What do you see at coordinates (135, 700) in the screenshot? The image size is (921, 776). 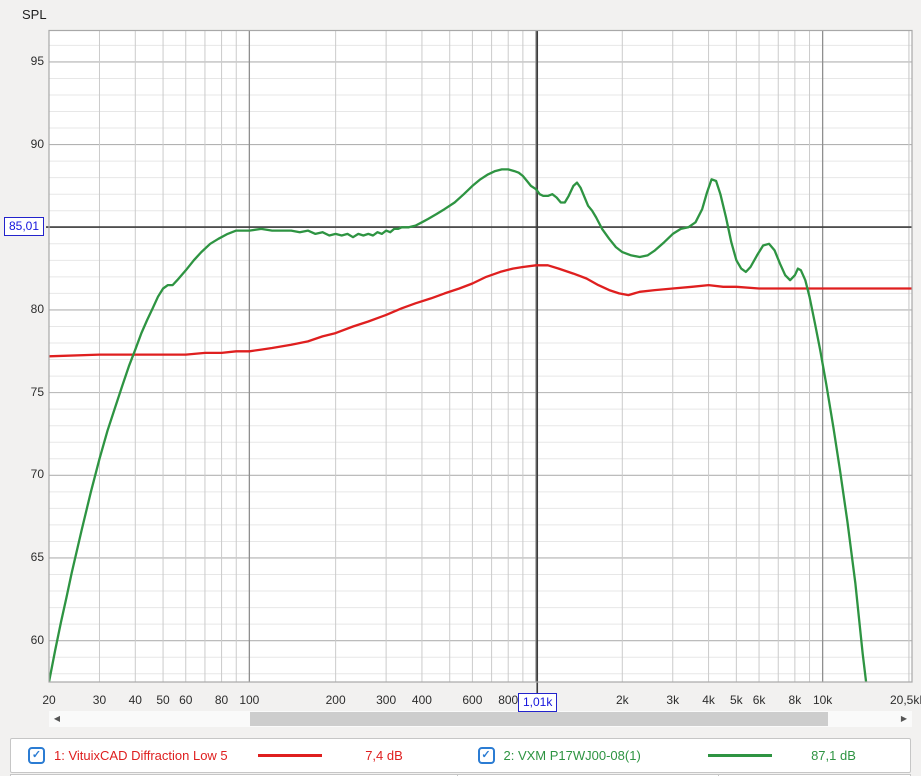 I see `x-tick-label: 40` at bounding box center [135, 700].